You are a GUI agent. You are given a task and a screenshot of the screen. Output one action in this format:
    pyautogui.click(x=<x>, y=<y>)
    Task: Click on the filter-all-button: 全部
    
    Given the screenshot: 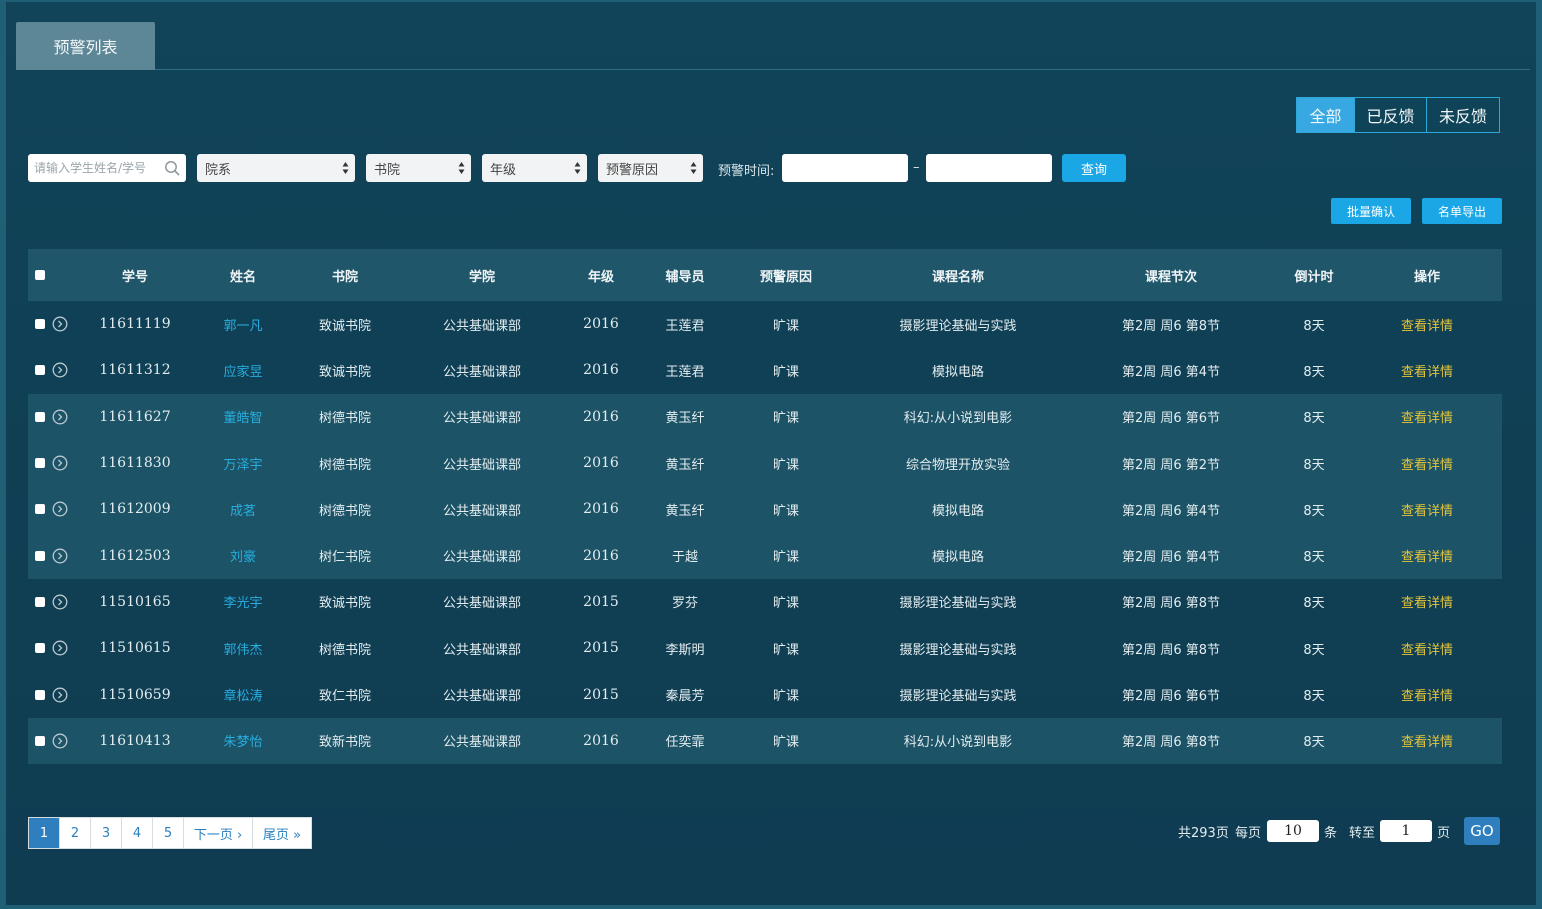 What is the action you would take?
    pyautogui.click(x=1326, y=115)
    